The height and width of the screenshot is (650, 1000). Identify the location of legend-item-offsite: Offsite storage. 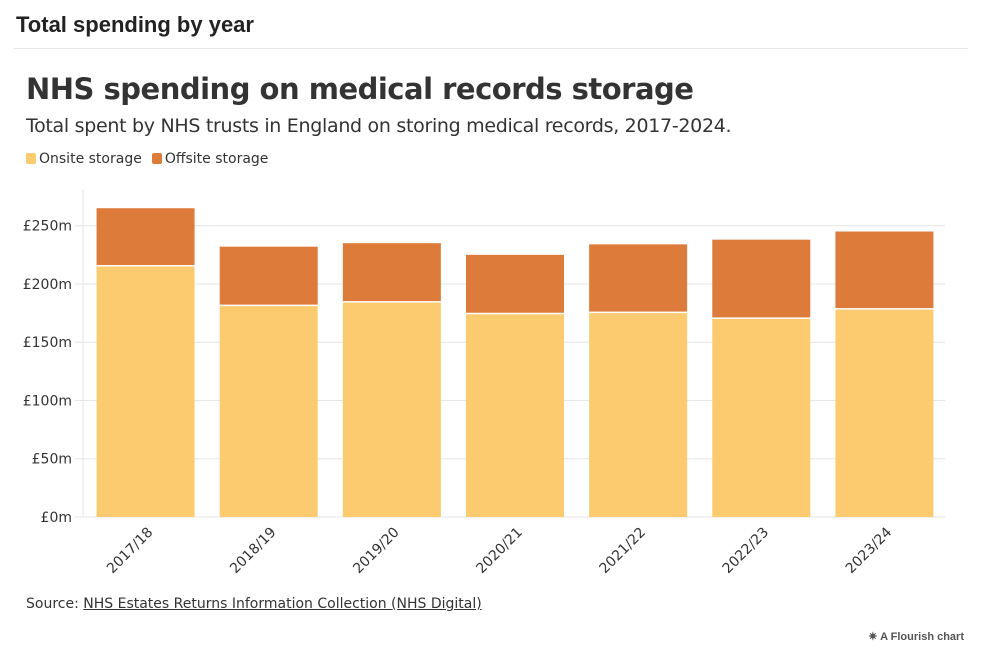
(210, 159).